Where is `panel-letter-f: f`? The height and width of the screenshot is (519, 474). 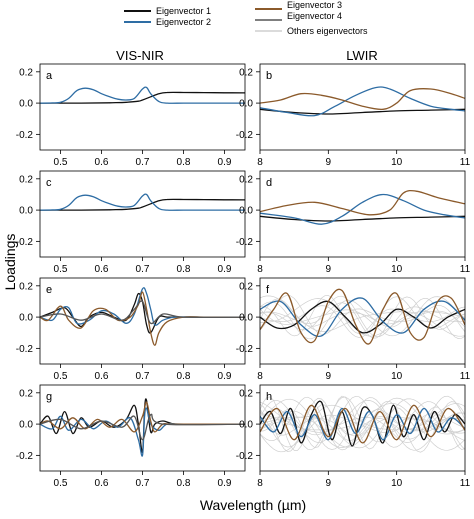
panel-letter-f: f is located at coordinates (268, 290).